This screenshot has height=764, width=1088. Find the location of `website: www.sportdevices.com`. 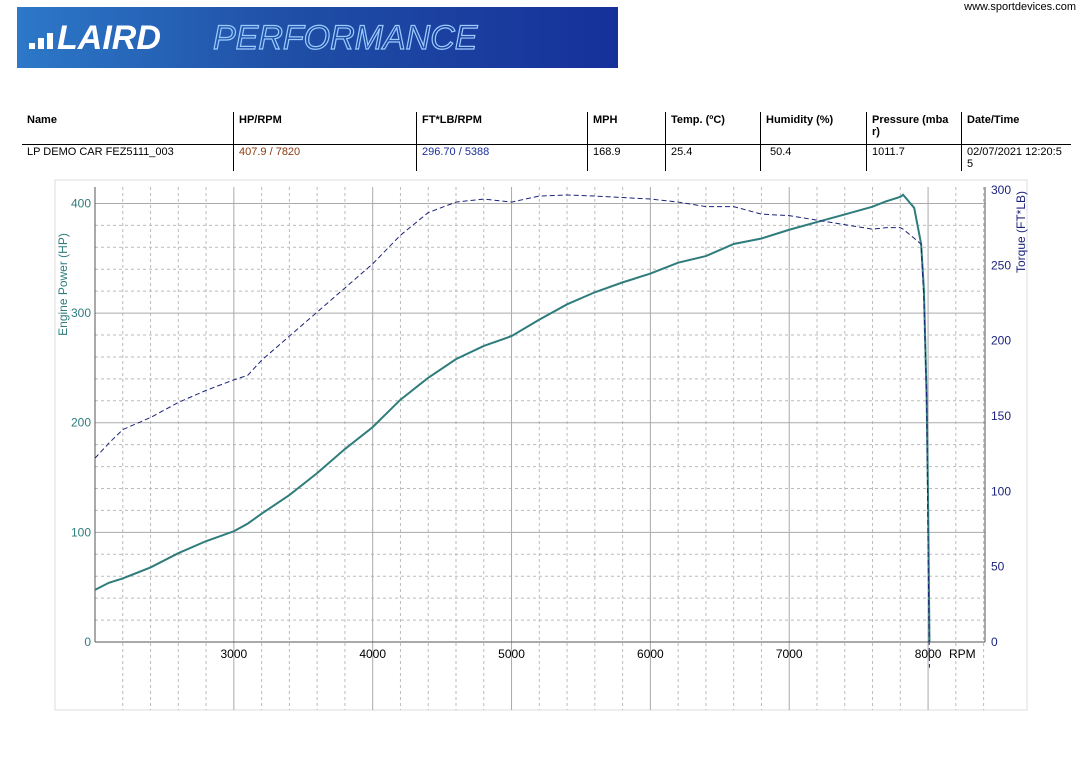

website: www.sportdevices.com is located at coordinates (1020, 7).